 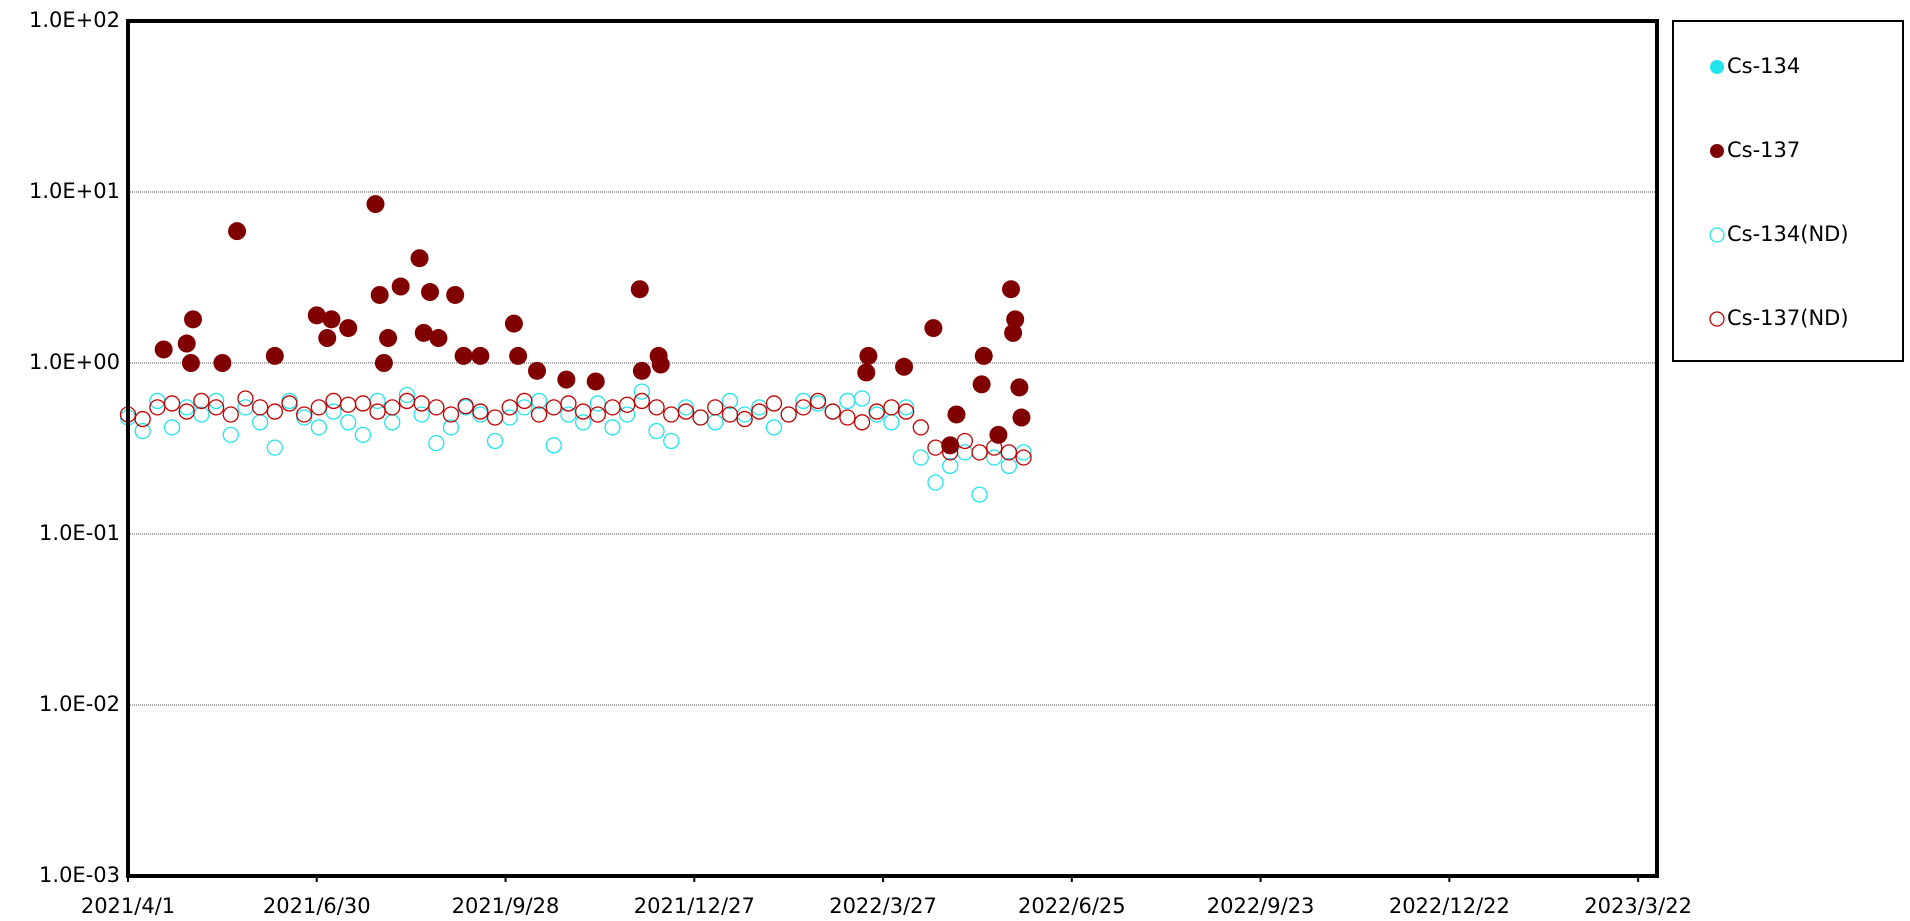 I want to click on y-tick-label: 1.0E+02, so click(x=74, y=20).